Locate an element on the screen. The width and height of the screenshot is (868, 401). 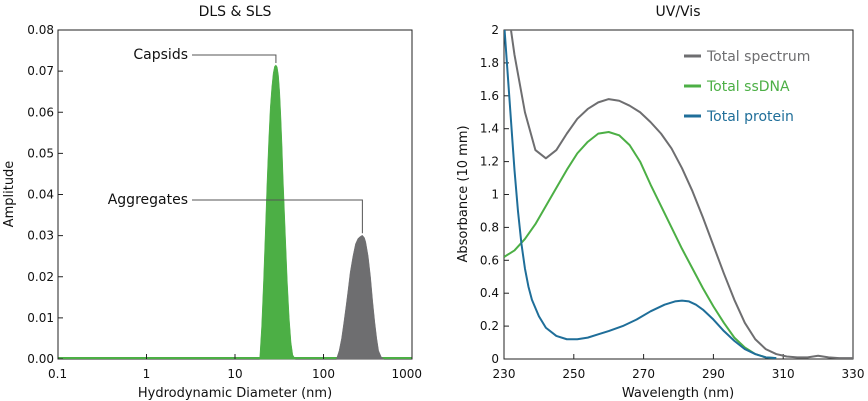
dls-y-tick-label: 0.01 is located at coordinates (40, 318).